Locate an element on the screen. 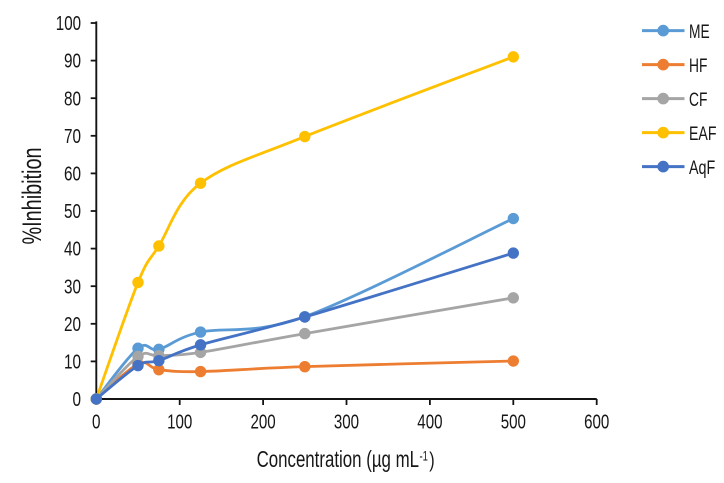 The width and height of the screenshot is (724, 483). svg-text: 50 is located at coordinates (72, 211).